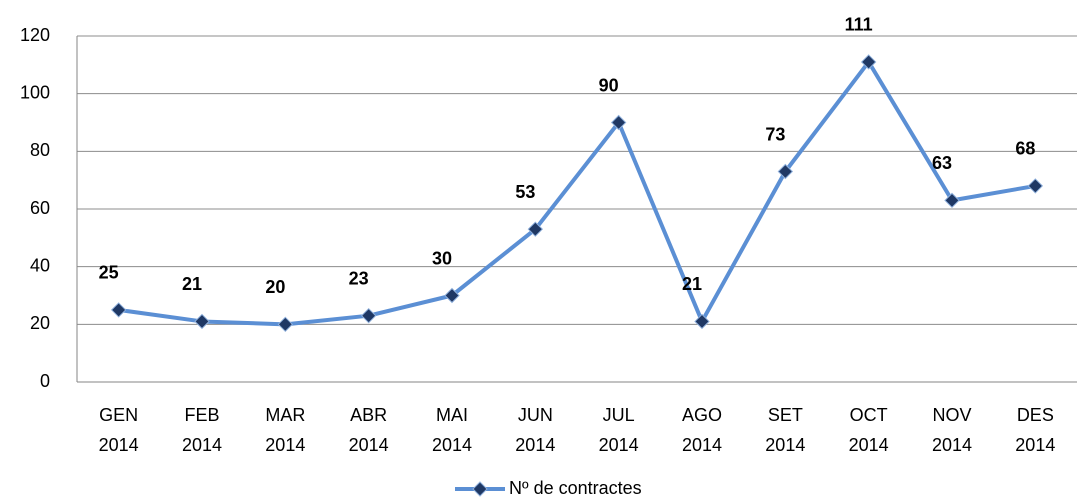 The height and width of the screenshot is (499, 1086). I want to click on data-label: 53, so click(525, 192).